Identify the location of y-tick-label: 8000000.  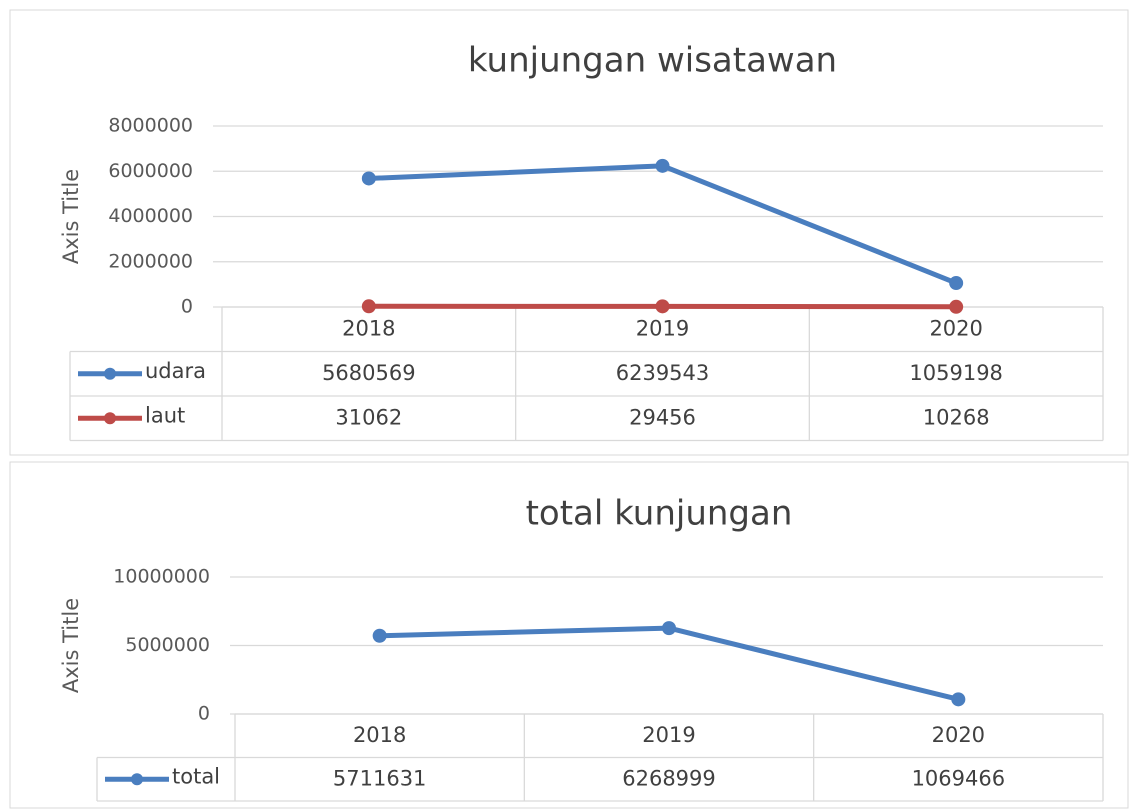
(150, 126).